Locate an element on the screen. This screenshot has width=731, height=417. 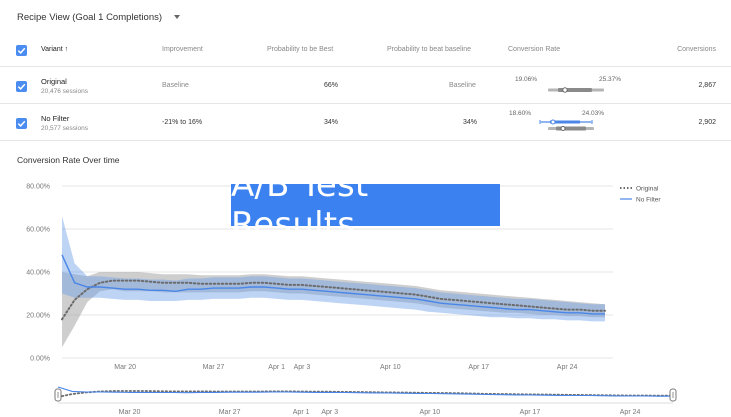
x-tick-label: Apr 3 is located at coordinates (302, 367).